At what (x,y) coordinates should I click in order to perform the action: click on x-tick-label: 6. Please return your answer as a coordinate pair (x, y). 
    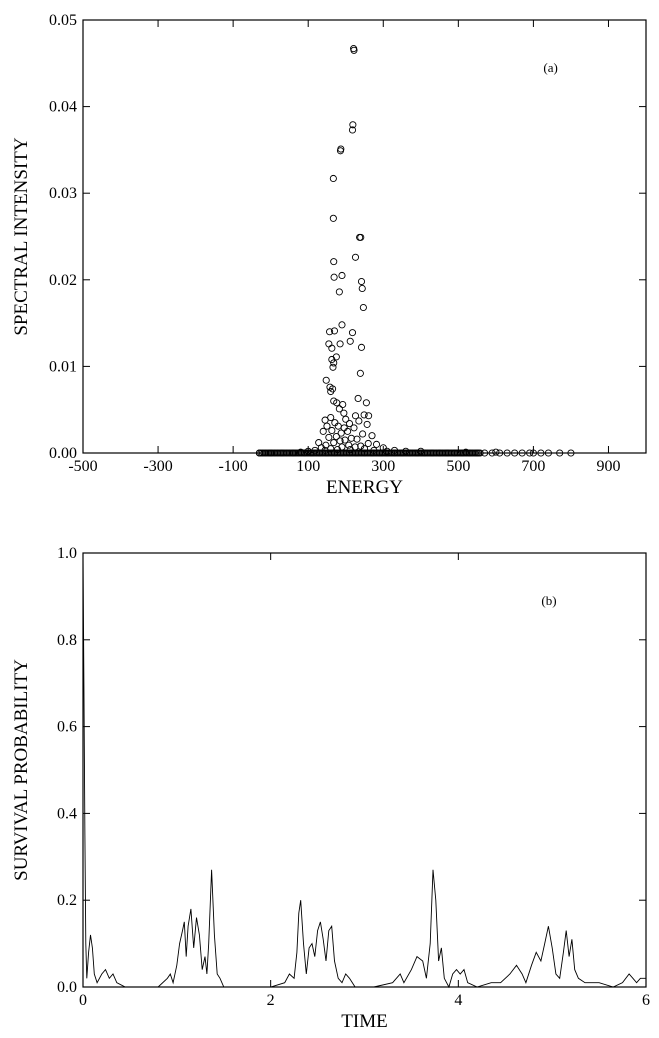
    Looking at the image, I should click on (646, 1000).